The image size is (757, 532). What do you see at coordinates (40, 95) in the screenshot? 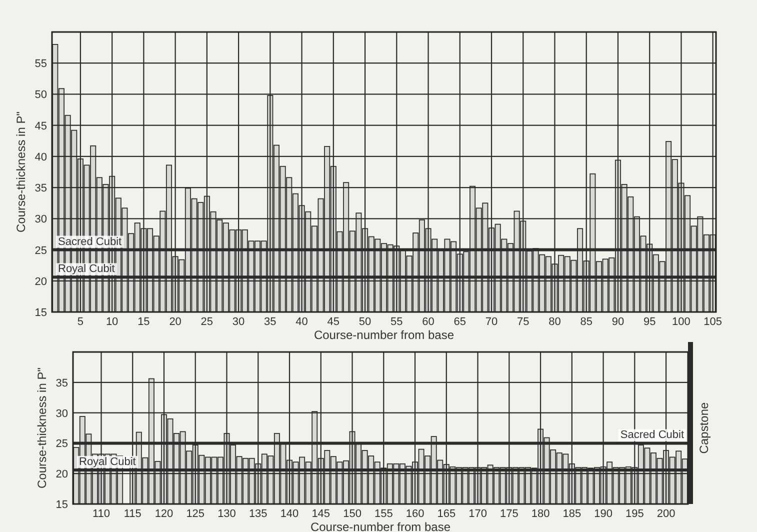
I see `y-tick-label: 50` at bounding box center [40, 95].